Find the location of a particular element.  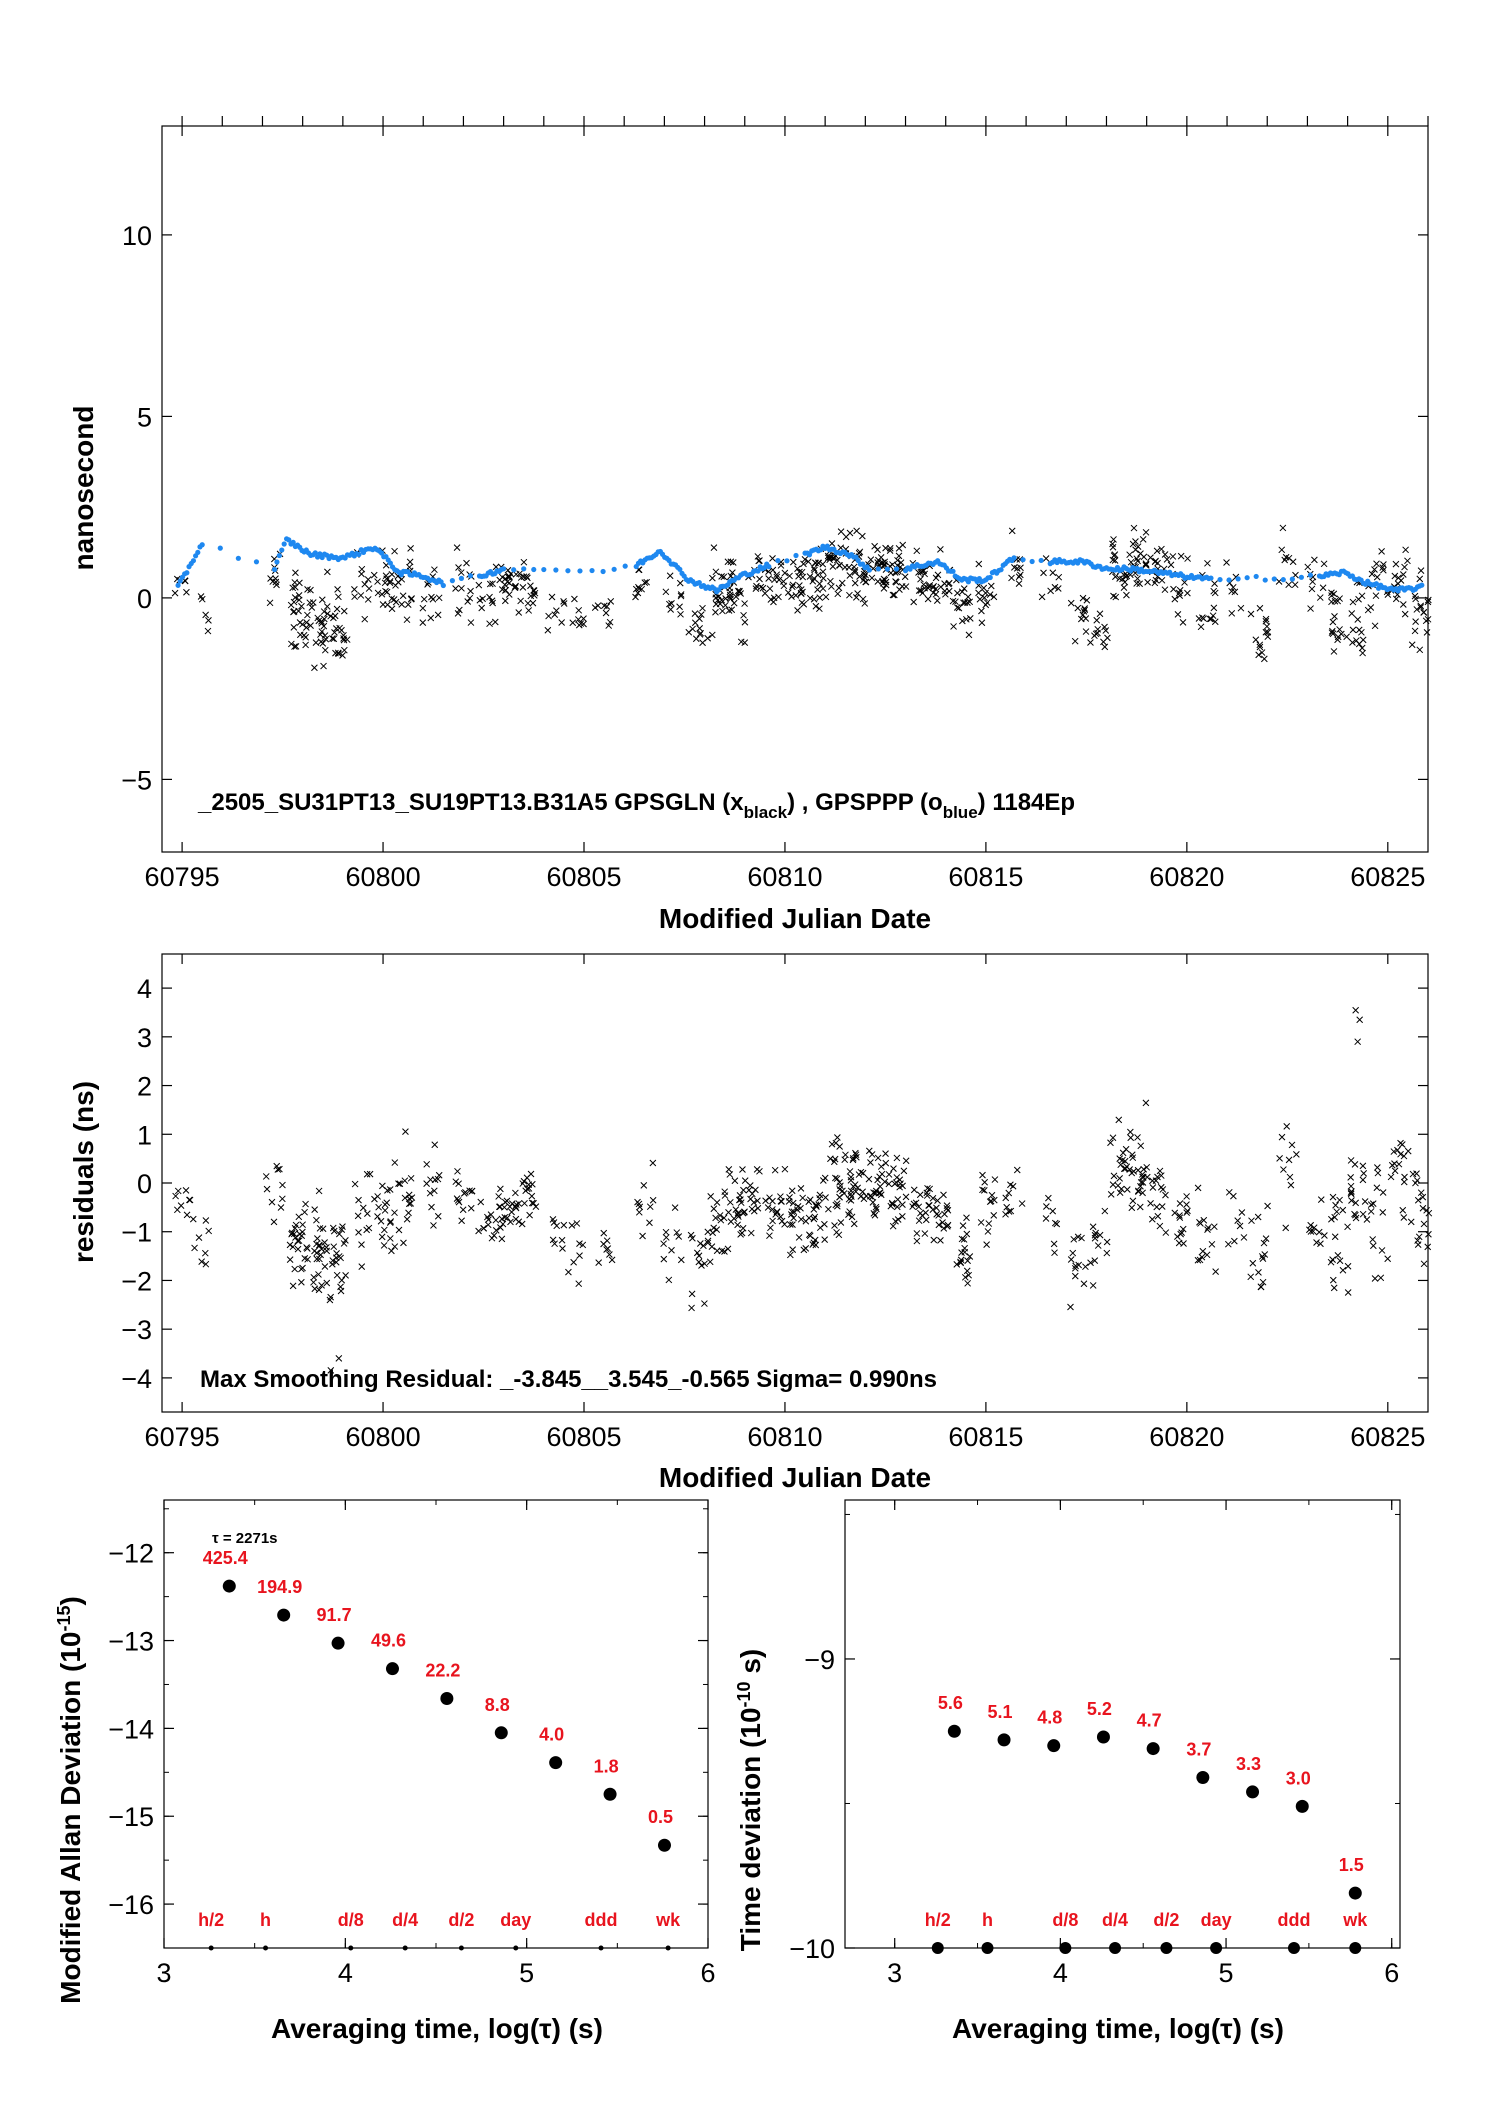

mdev-tau-marker is located at coordinates (461, 1948).